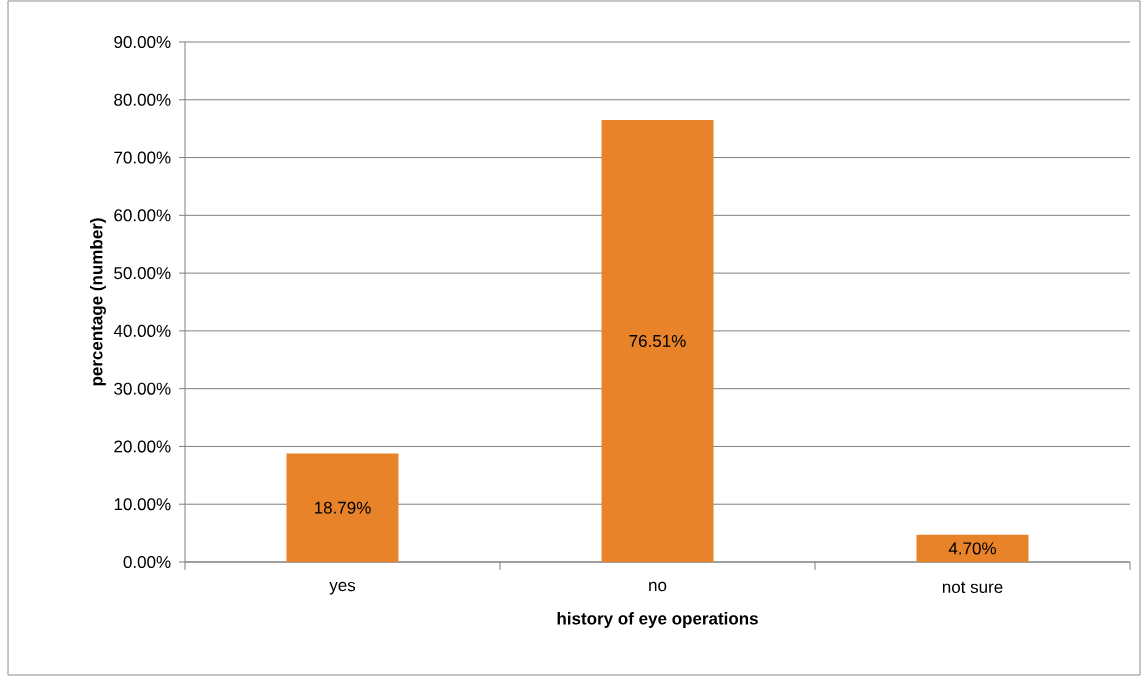 The width and height of the screenshot is (1147, 676). What do you see at coordinates (142, 42) in the screenshot?
I see `y-tick-label: 90.00%` at bounding box center [142, 42].